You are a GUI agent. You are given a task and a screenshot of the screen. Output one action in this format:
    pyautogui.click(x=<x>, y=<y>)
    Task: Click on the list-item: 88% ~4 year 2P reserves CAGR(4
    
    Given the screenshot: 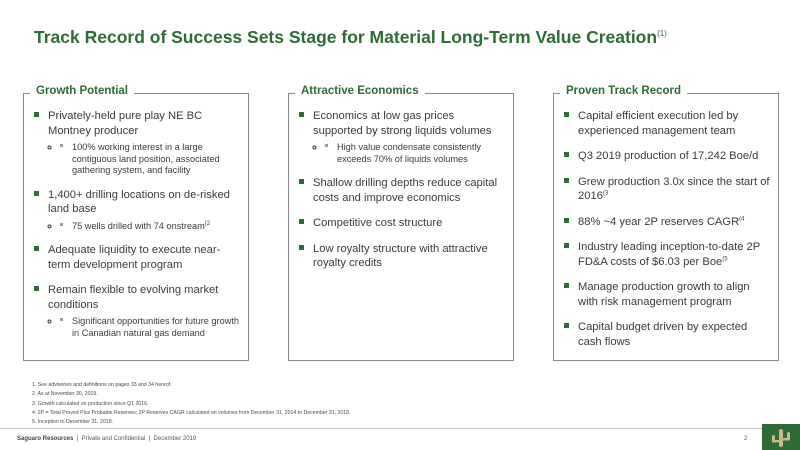 What is the action you would take?
    pyautogui.click(x=667, y=222)
    